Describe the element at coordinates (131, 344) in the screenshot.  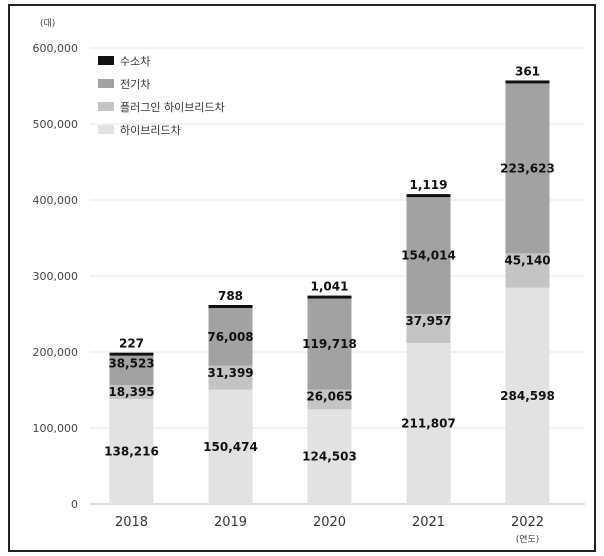
I see `data-label: 227` at that location.